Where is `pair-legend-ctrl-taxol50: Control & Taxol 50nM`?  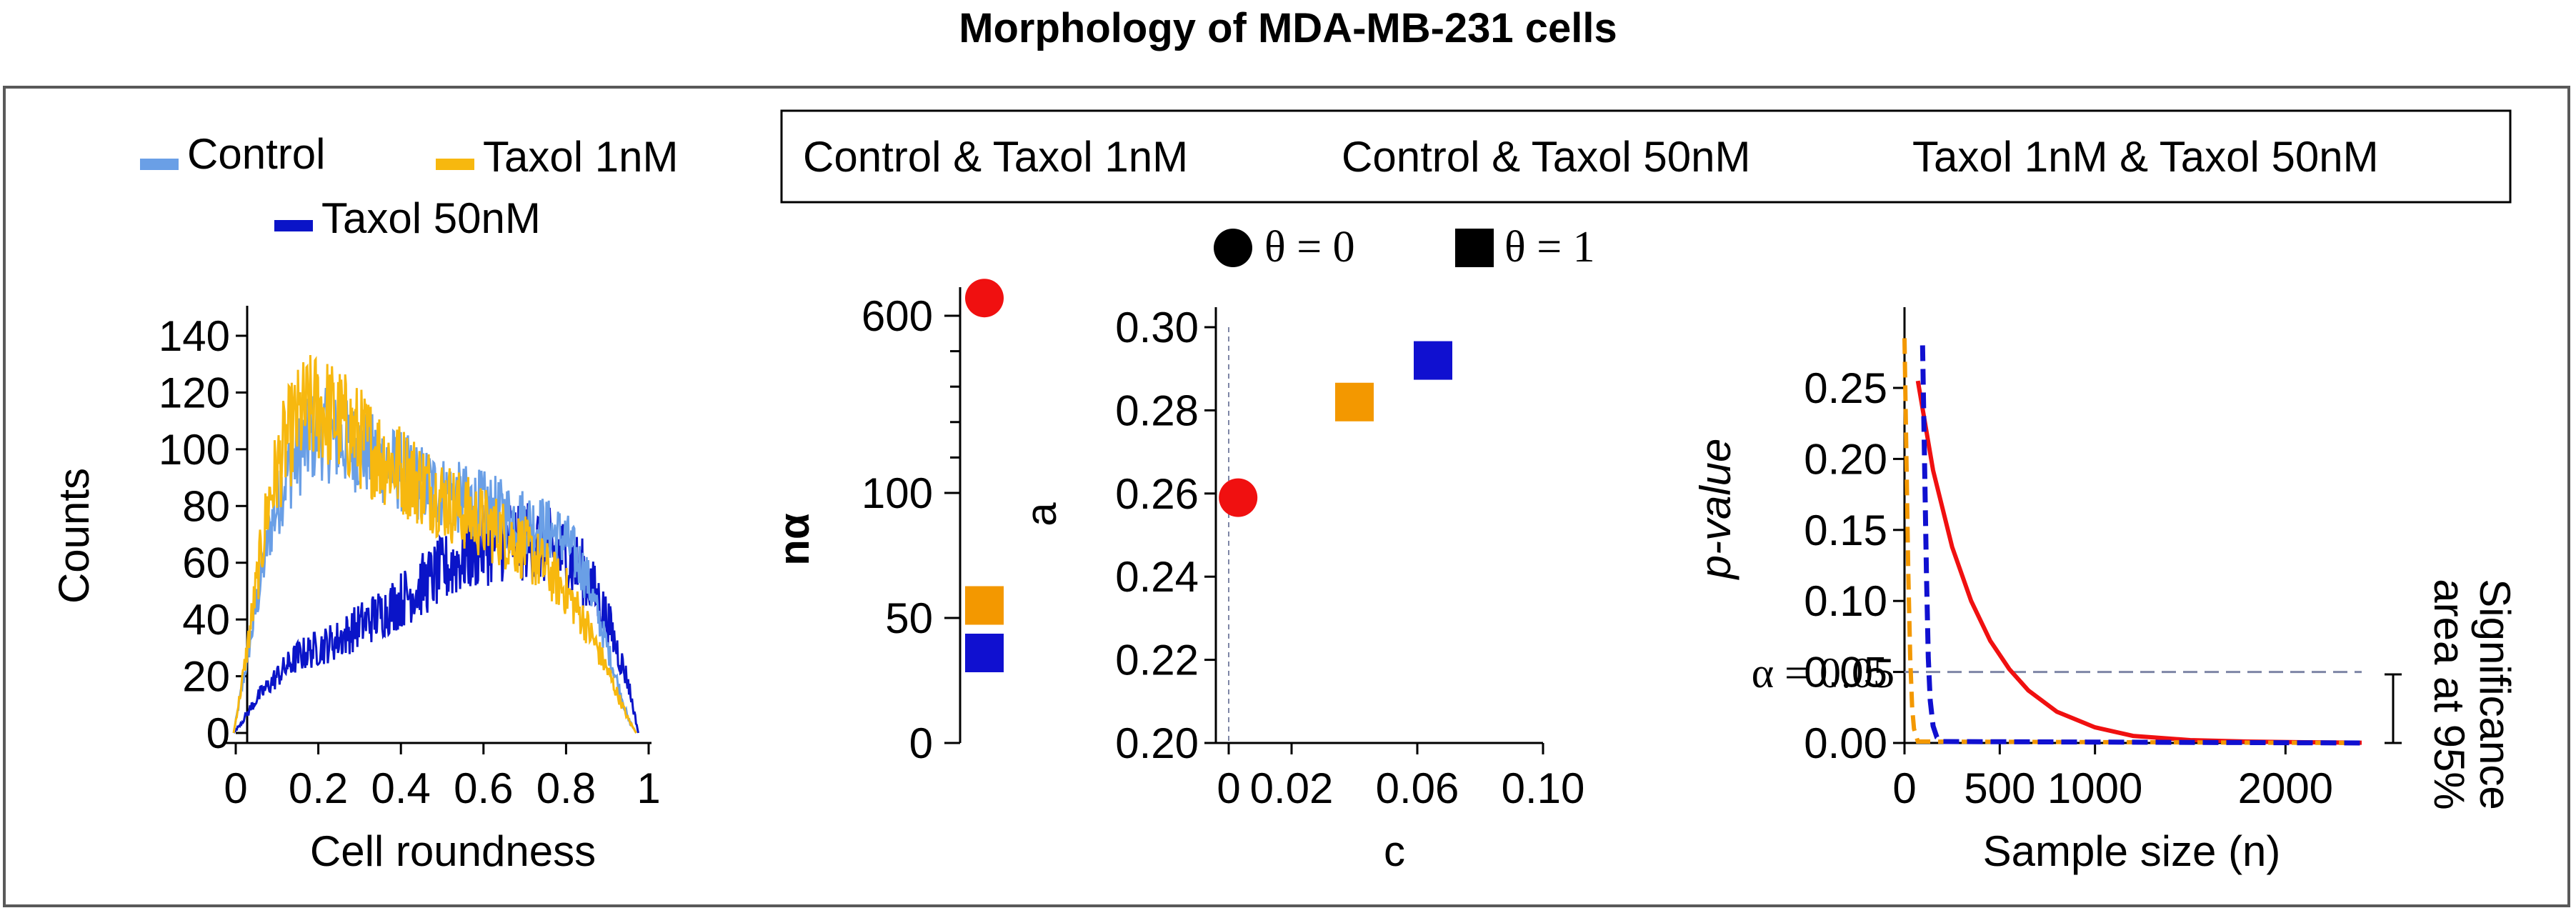
pair-legend-ctrl-taxol50: Control & Taxol 50nM is located at coordinates (1546, 157).